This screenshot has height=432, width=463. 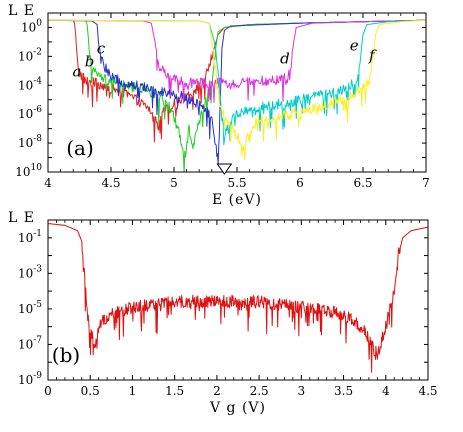 What do you see at coordinates (372, 56) in the screenshot?
I see `curve-label-f: f` at bounding box center [372, 56].